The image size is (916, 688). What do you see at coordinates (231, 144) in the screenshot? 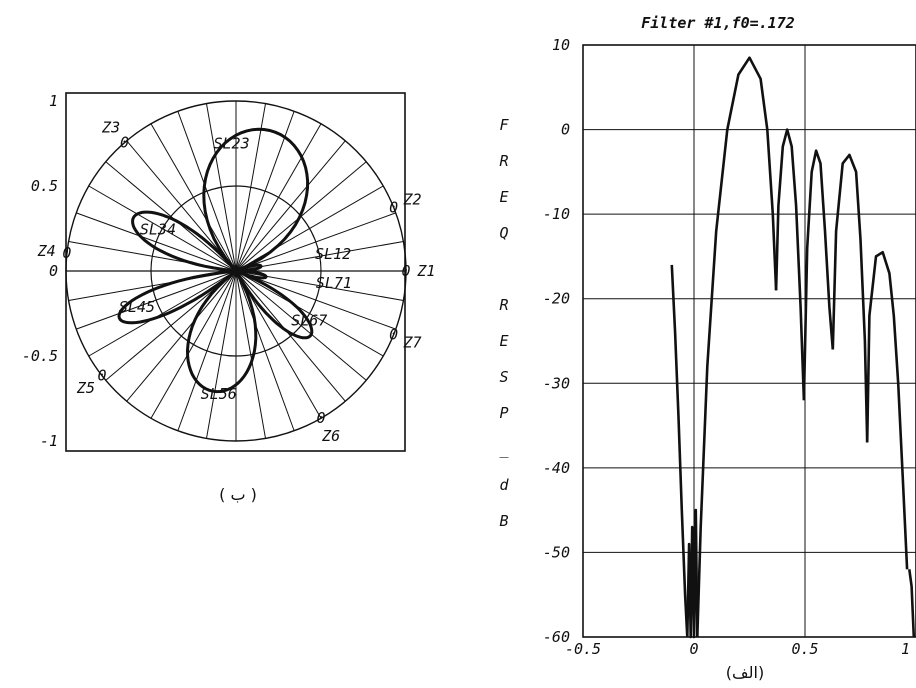
I see `polar-lobe-label: SL23` at bounding box center [231, 144].